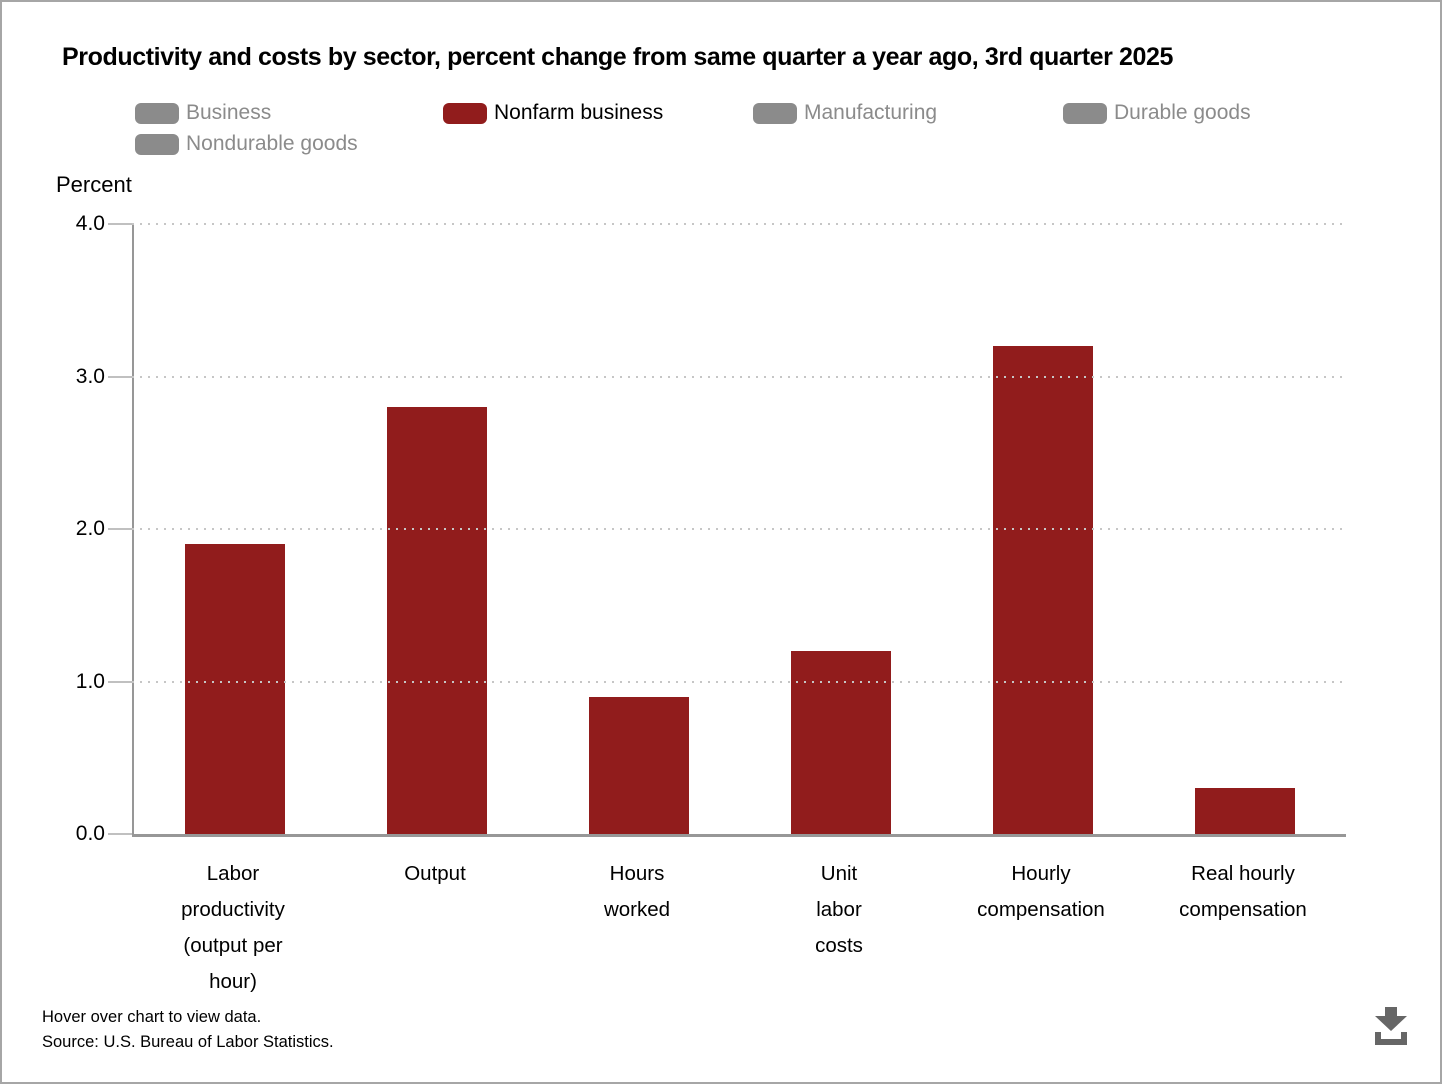  What do you see at coordinates (188, 1042) in the screenshot?
I see `source-note: Source: U.S. Bureau of Labor Statistics.` at bounding box center [188, 1042].